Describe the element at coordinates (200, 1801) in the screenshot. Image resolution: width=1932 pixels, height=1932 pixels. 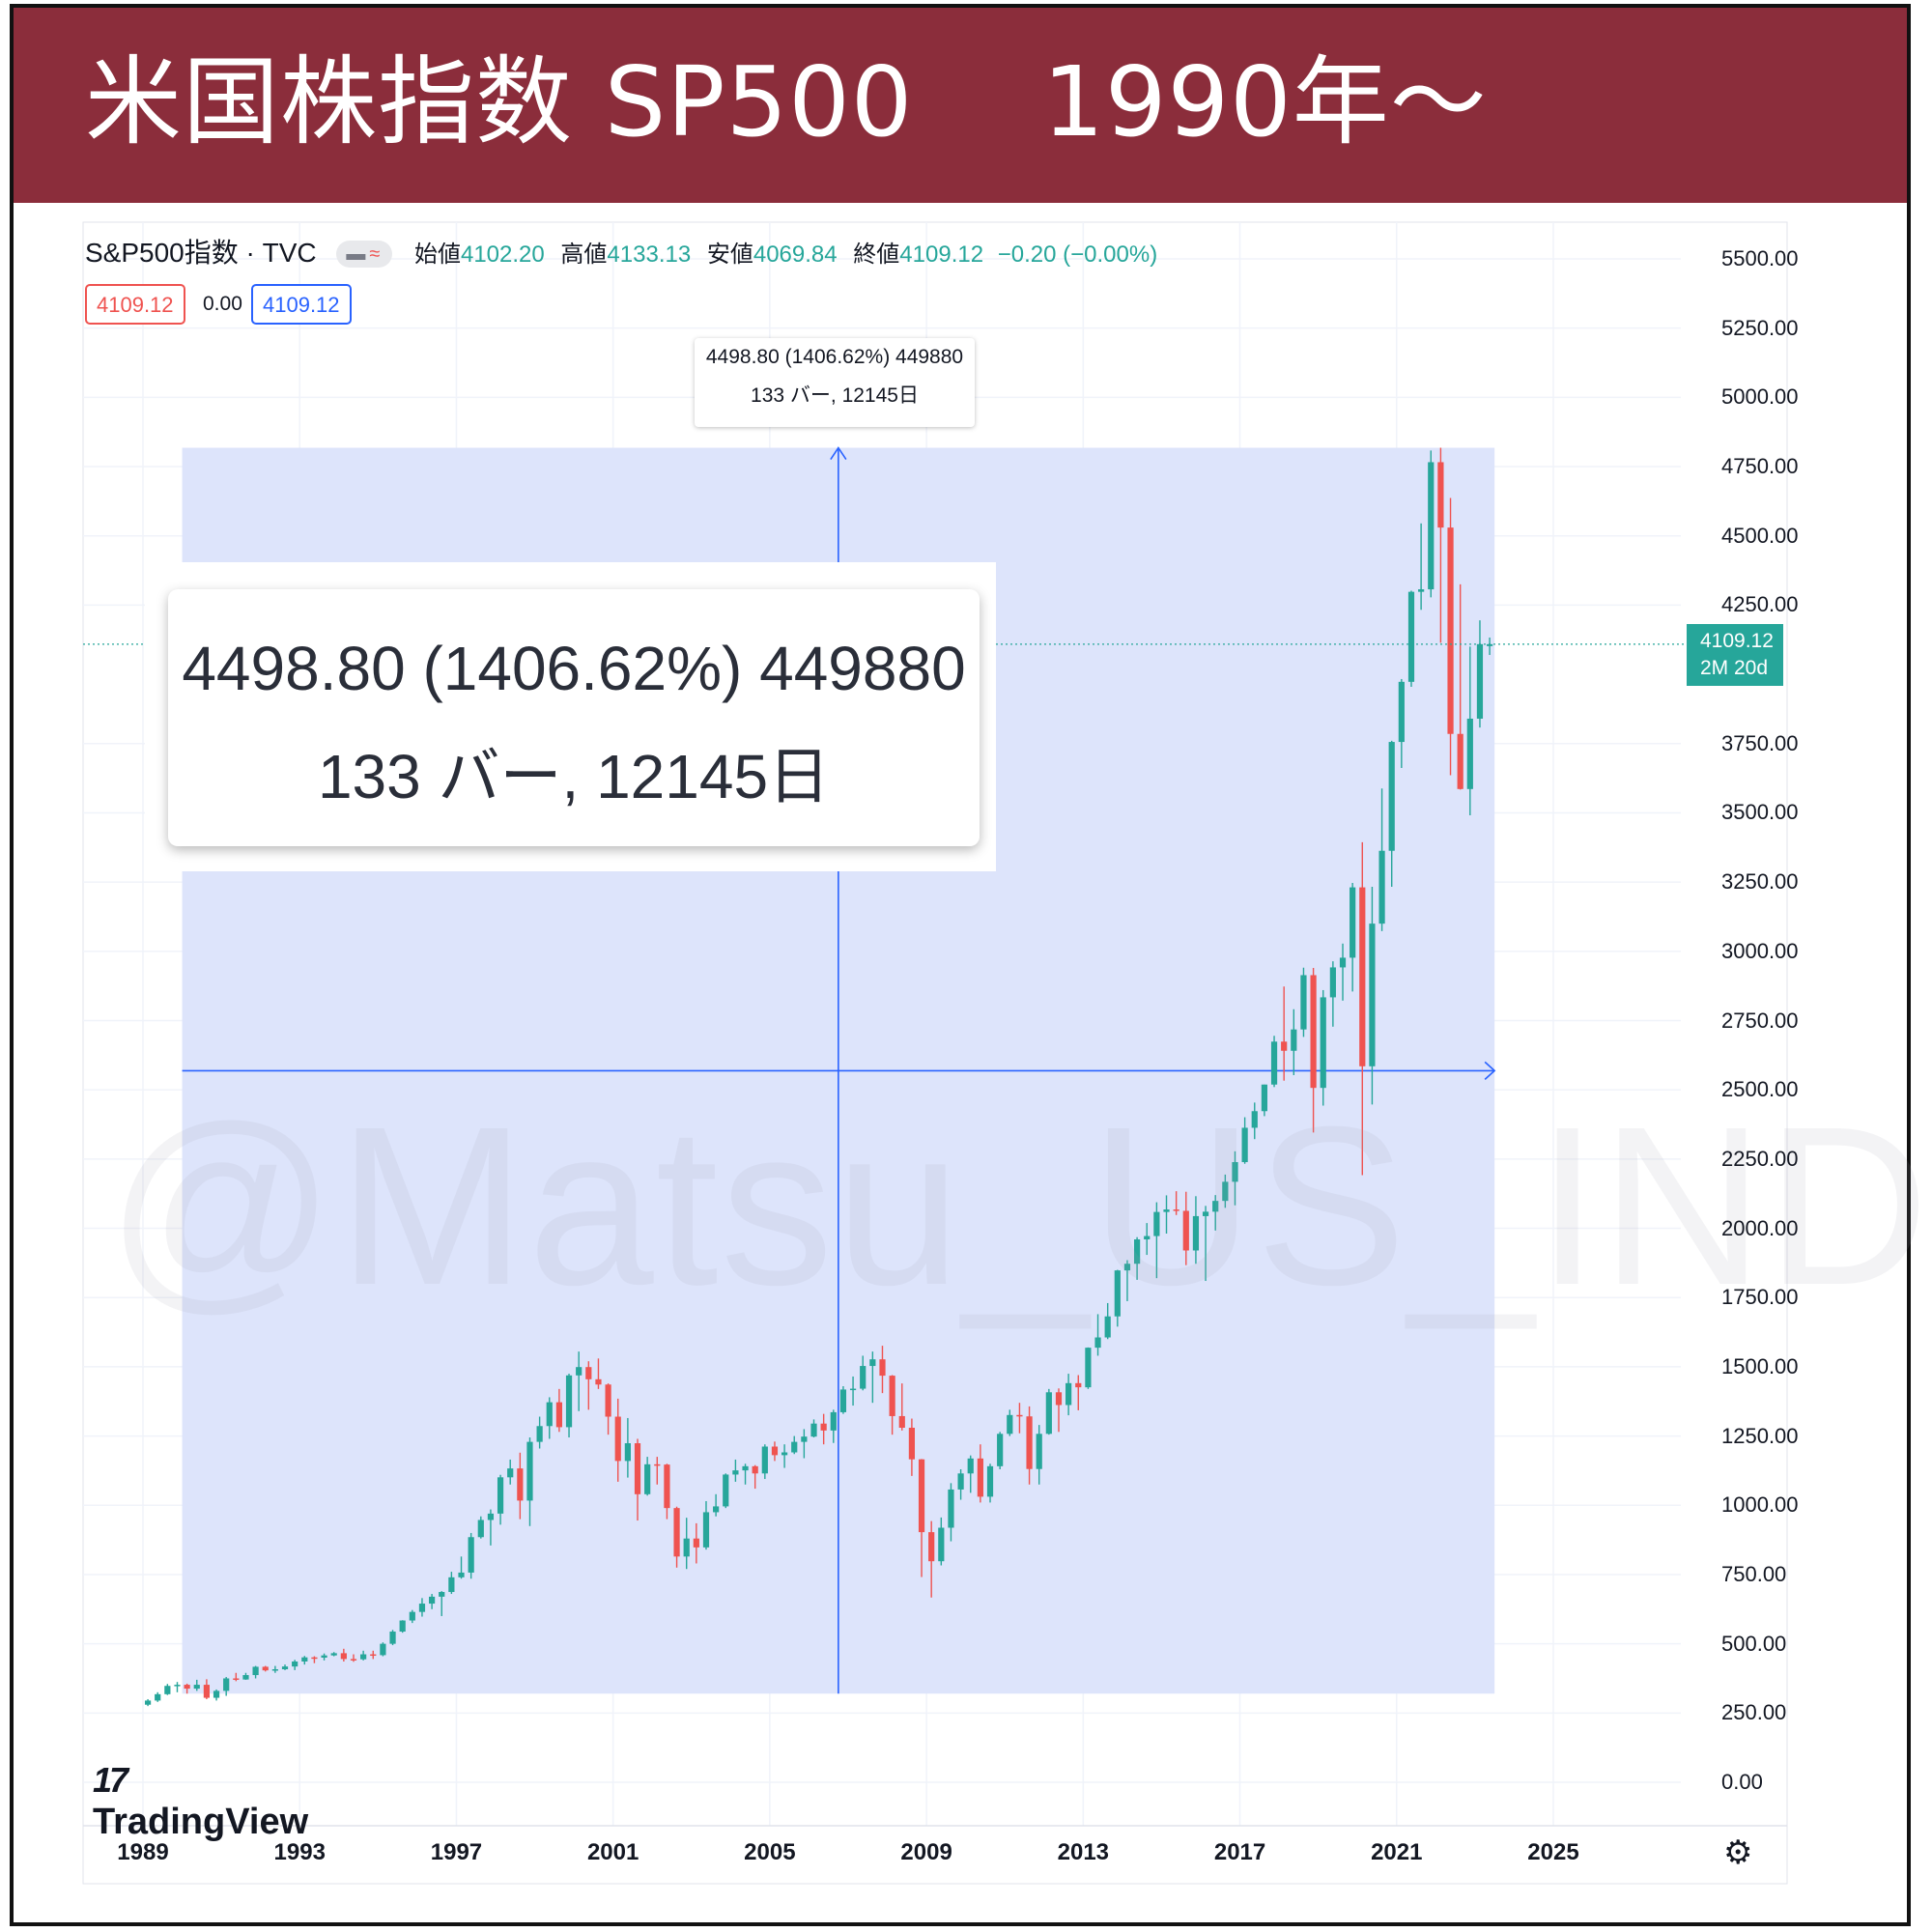
I see `tradingview-logo-icon: 17TradingView` at that location.